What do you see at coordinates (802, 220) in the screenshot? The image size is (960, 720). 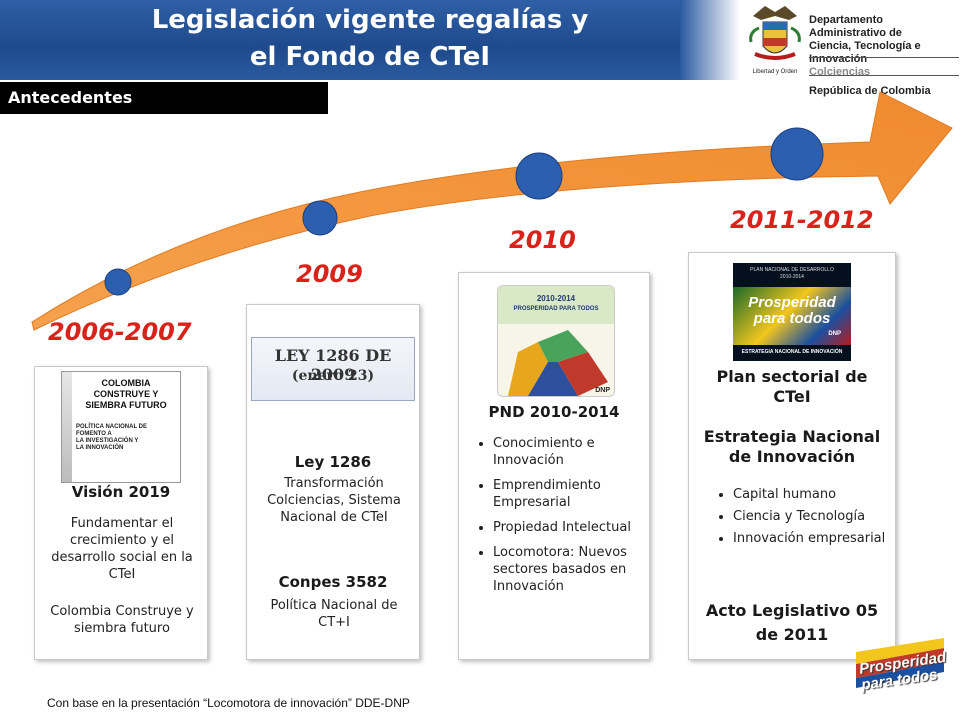 I see `year-label-2011: 2011-2012` at bounding box center [802, 220].